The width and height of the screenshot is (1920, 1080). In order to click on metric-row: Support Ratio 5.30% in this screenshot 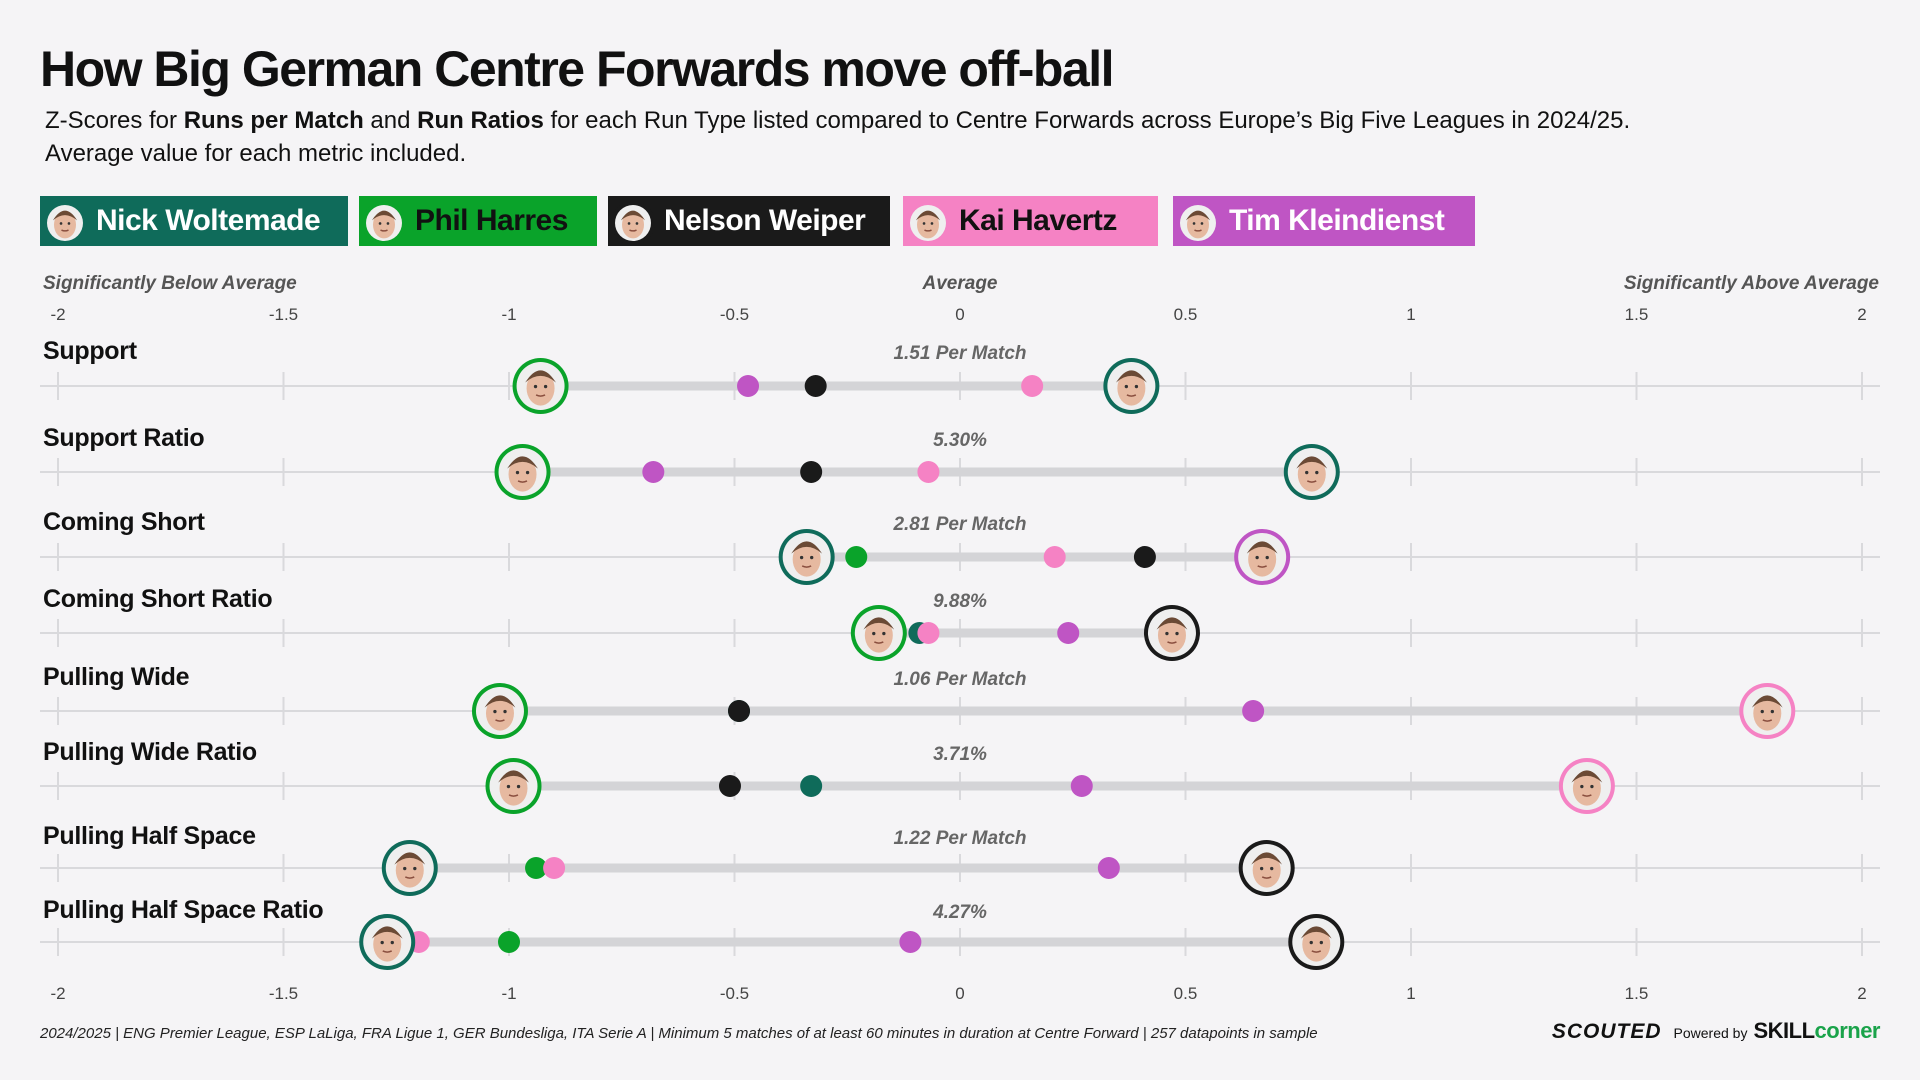, I will do `click(691, 462)`.